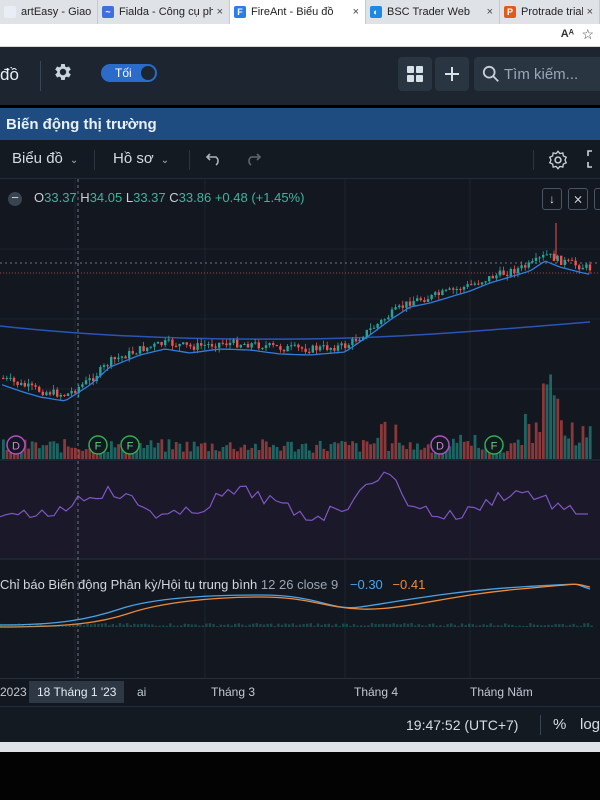 This screenshot has width=600, height=800. What do you see at coordinates (56, 12) in the screenshot?
I see `tab-label: artEasy - Giao dịch phái` at bounding box center [56, 12].